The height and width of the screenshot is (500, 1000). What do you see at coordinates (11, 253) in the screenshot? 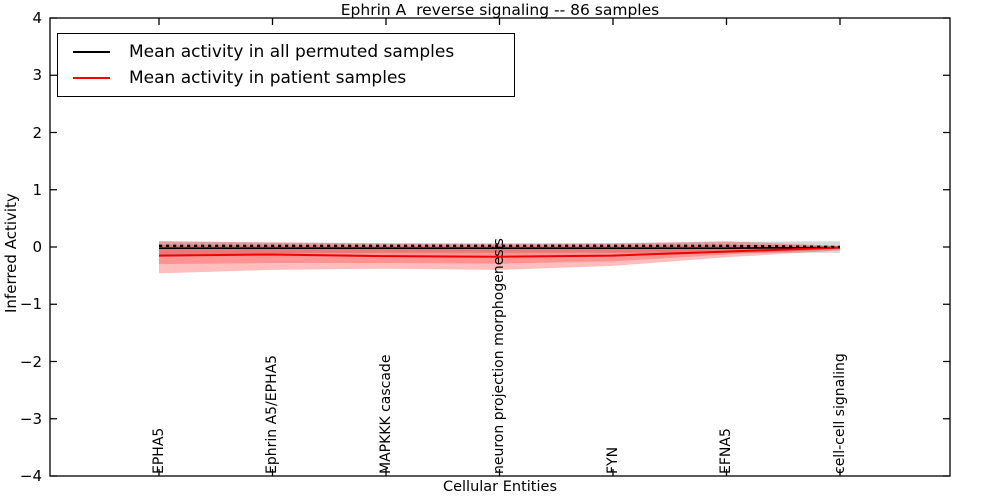
I see `y-axis-label: Inferred Activity` at bounding box center [11, 253].